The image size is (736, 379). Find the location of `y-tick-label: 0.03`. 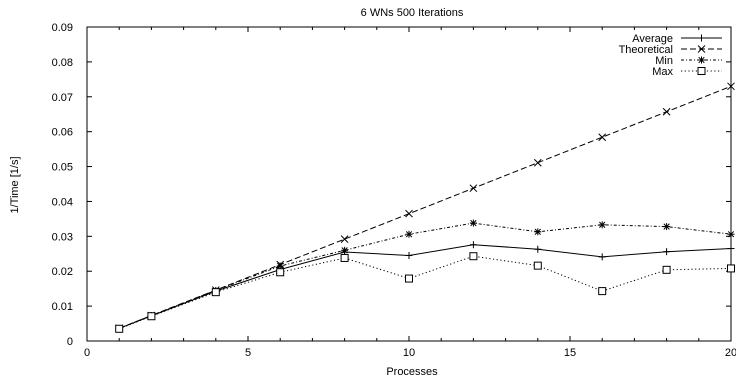

y-tick-label: 0.03 is located at coordinates (62, 237).